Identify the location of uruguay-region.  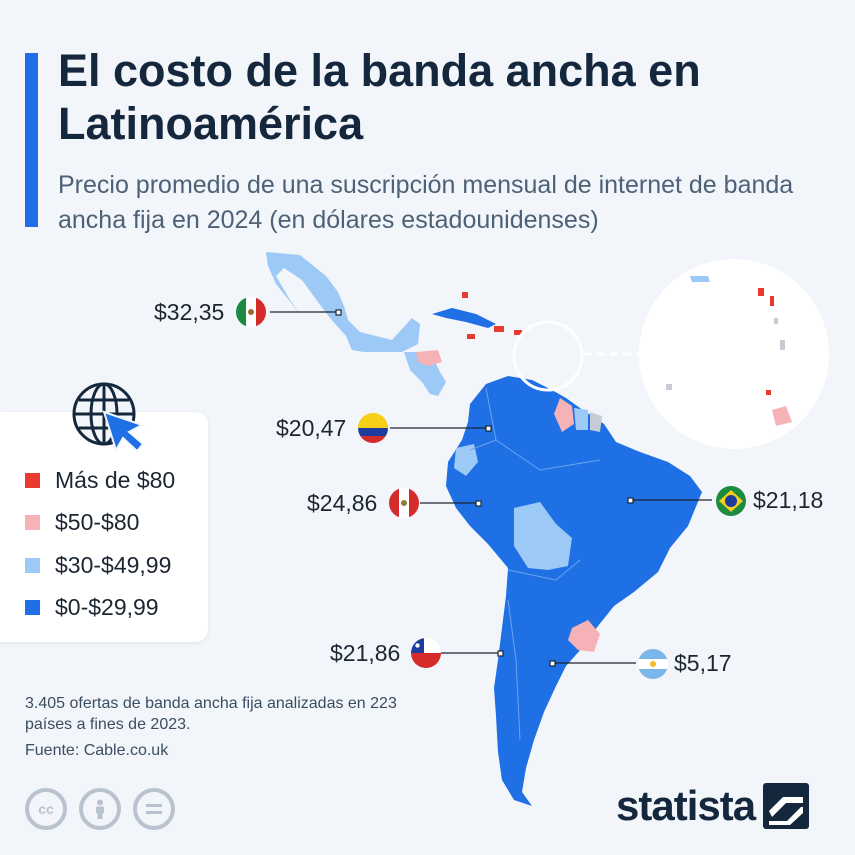
(584, 636).